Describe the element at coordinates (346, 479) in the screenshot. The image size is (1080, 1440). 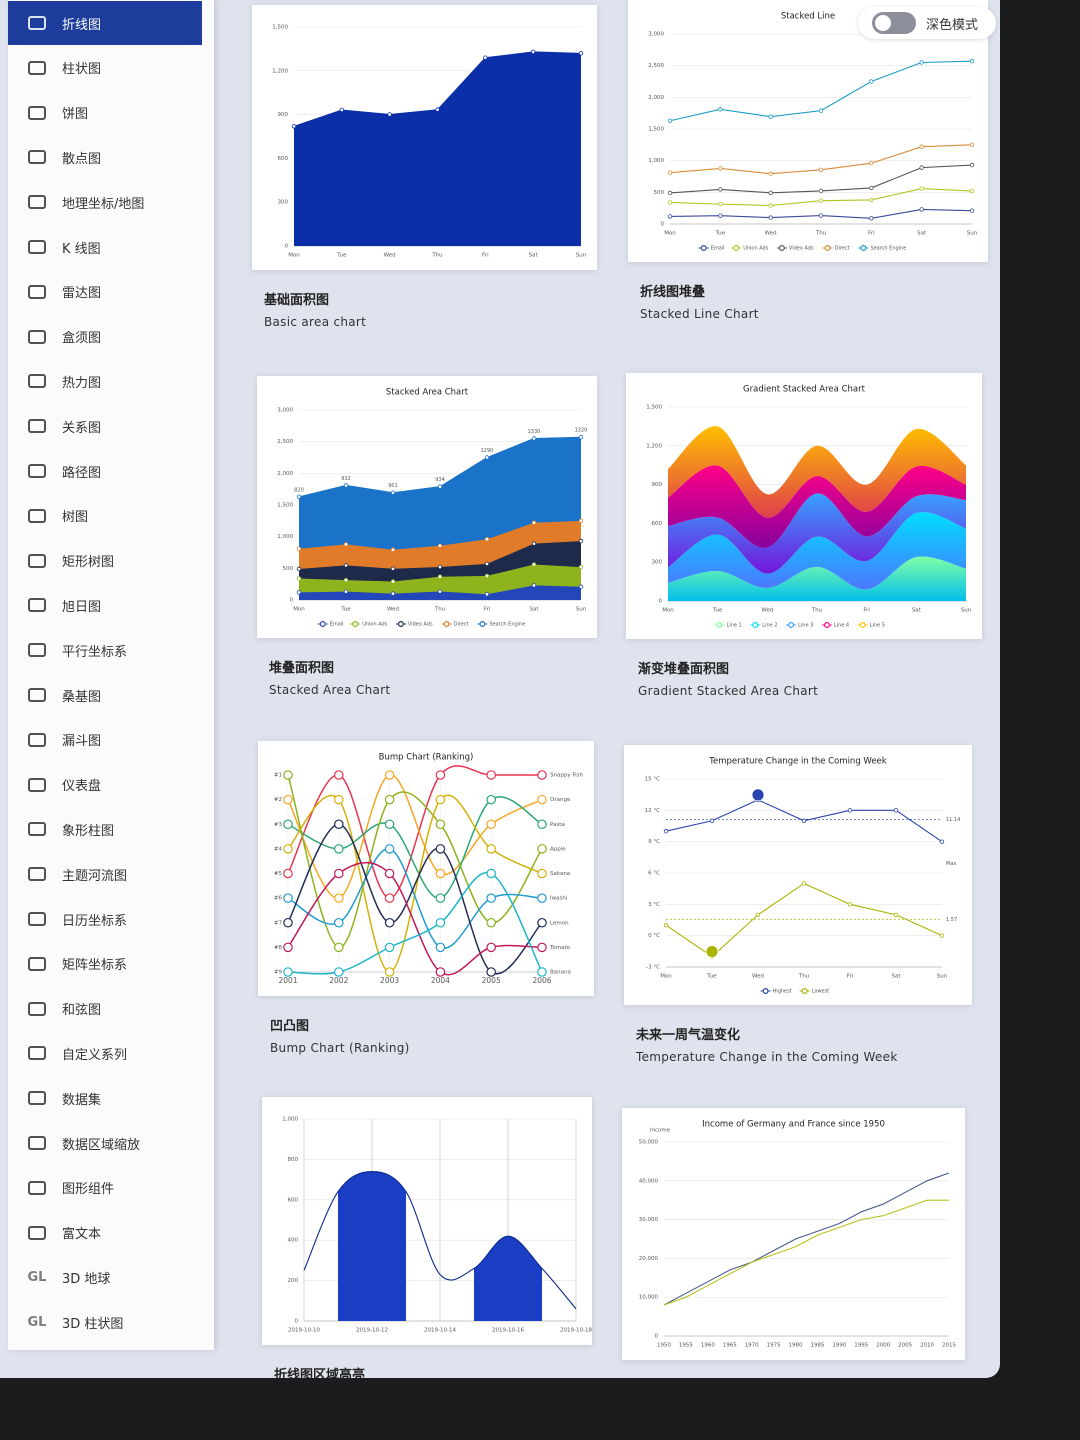
I see `value-label: 932` at that location.